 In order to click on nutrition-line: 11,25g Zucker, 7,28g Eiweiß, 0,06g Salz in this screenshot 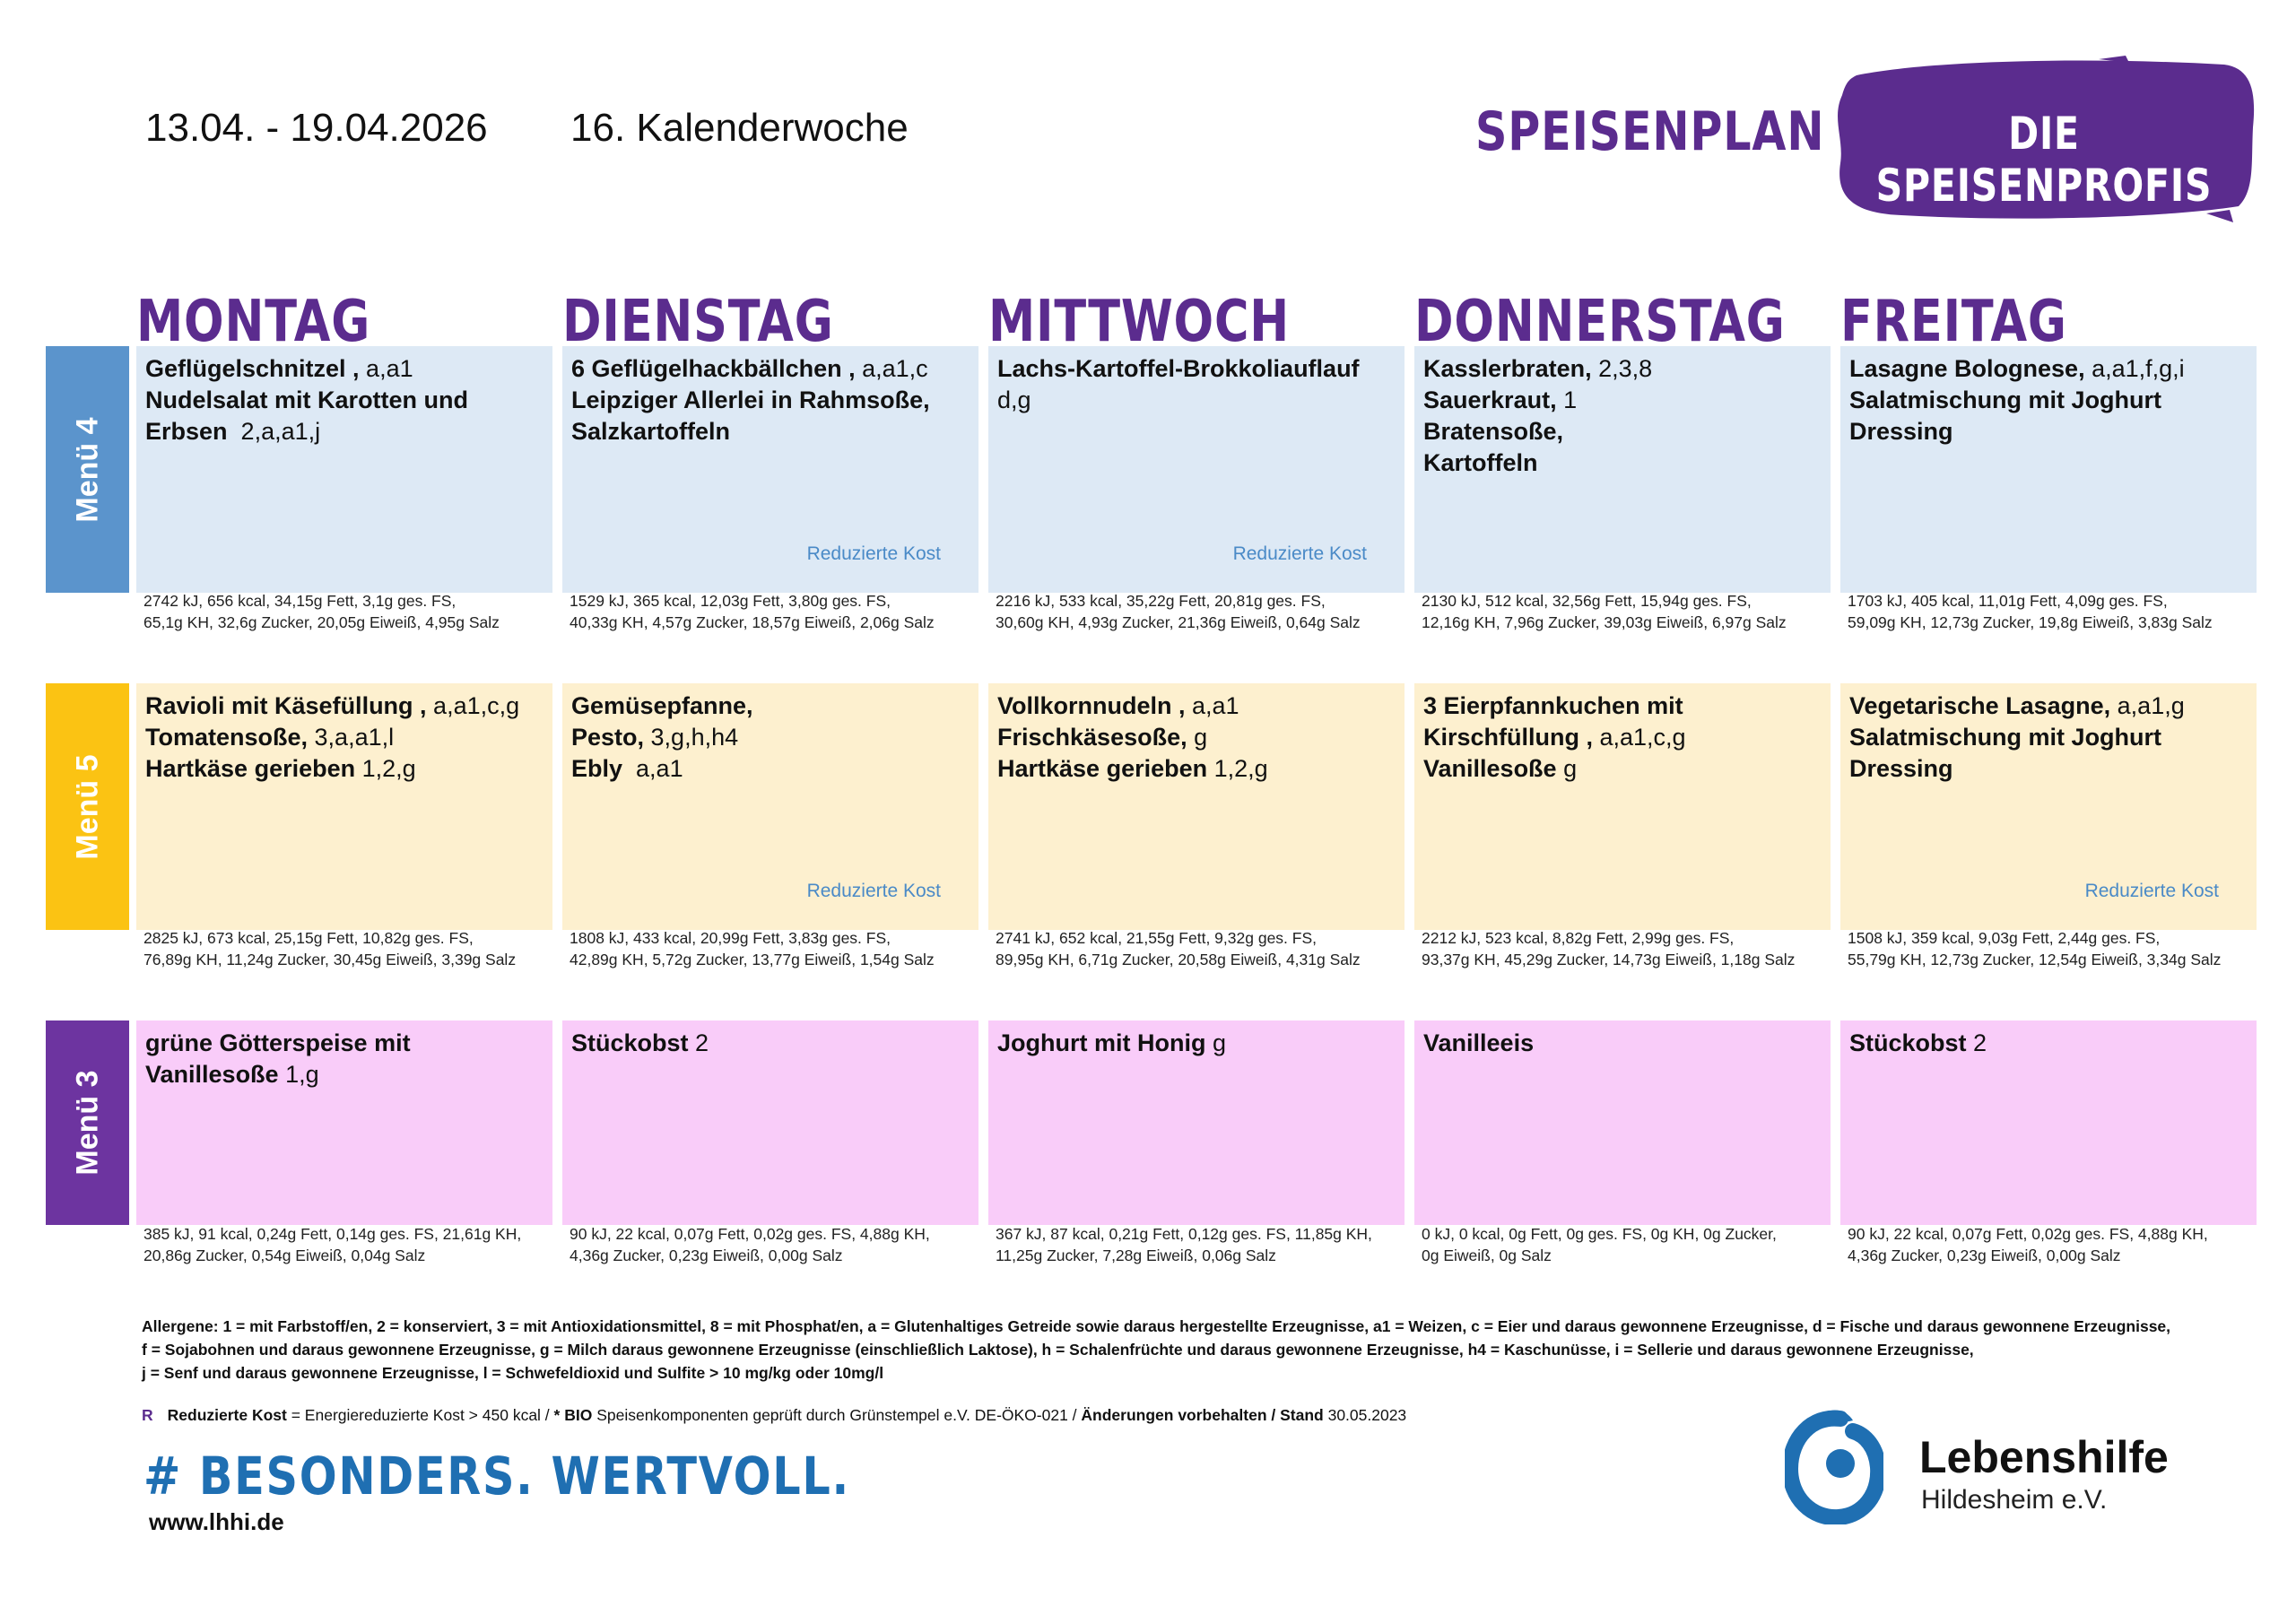, I will do `click(1136, 1255)`.